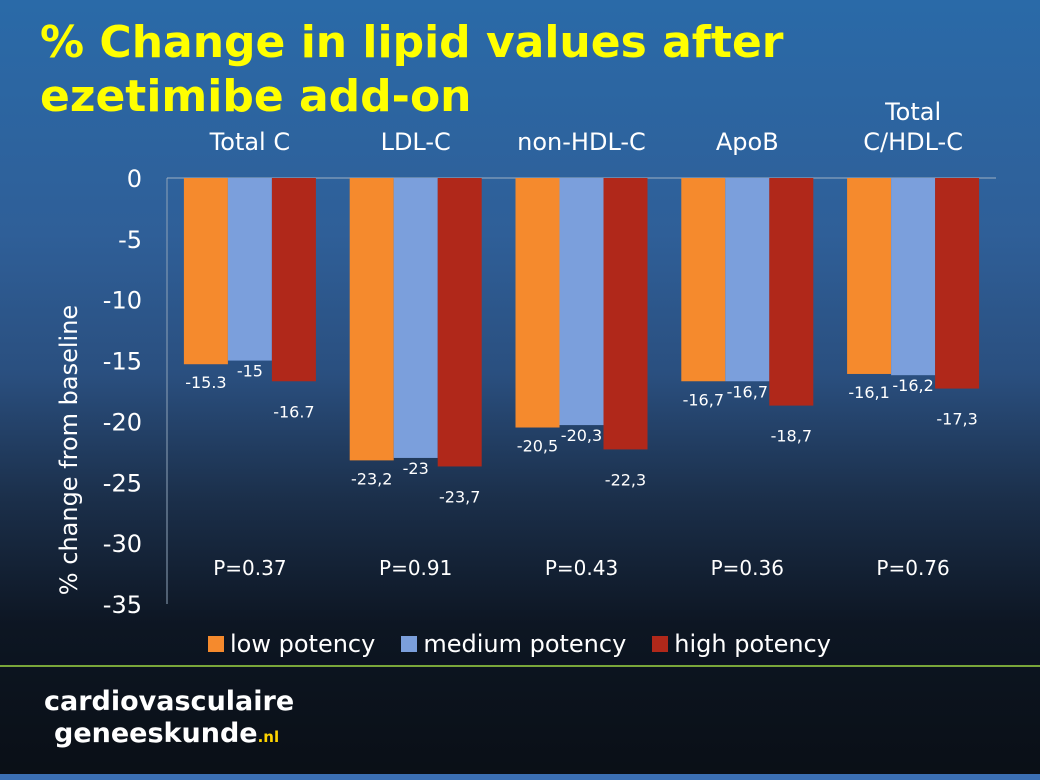 The width and height of the screenshot is (1040, 780). What do you see at coordinates (581, 435) in the screenshot?
I see `data-label: -20,3` at bounding box center [581, 435].